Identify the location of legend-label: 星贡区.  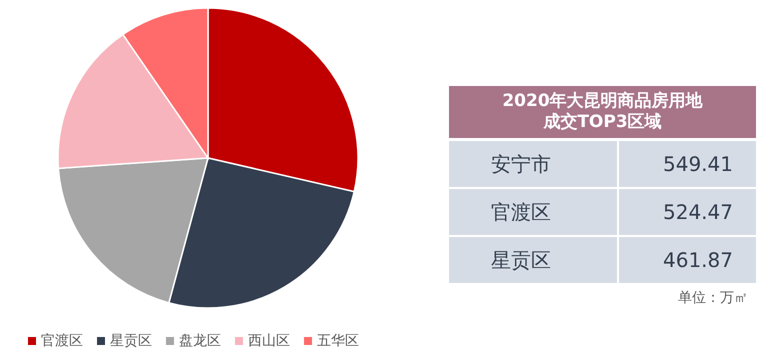
(131, 341).